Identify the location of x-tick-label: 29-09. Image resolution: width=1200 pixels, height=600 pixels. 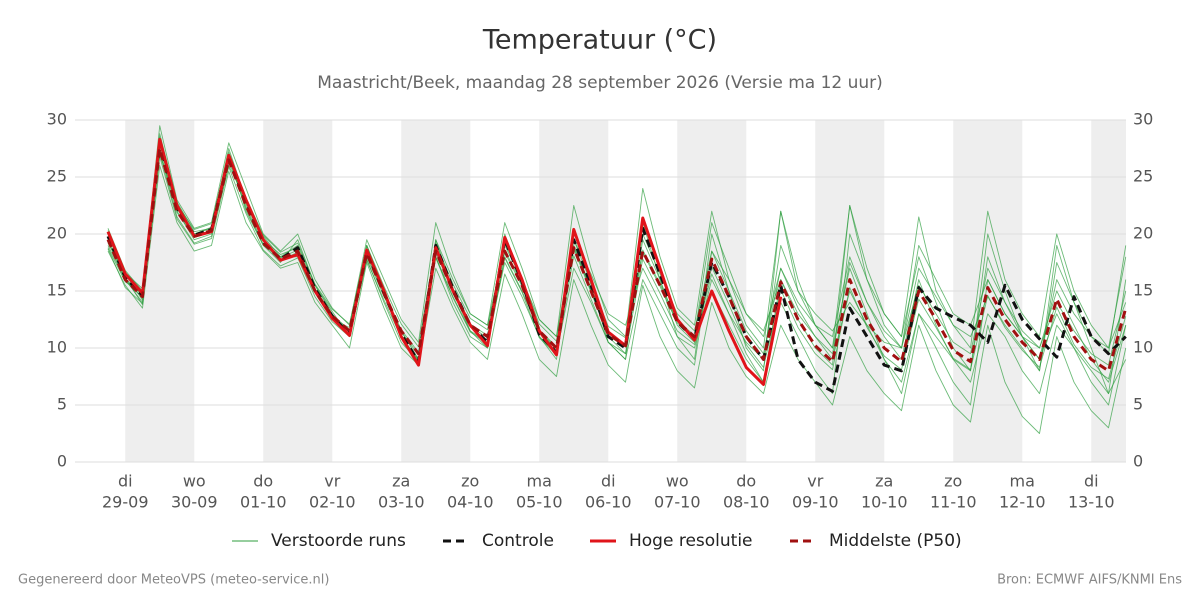
(125, 502).